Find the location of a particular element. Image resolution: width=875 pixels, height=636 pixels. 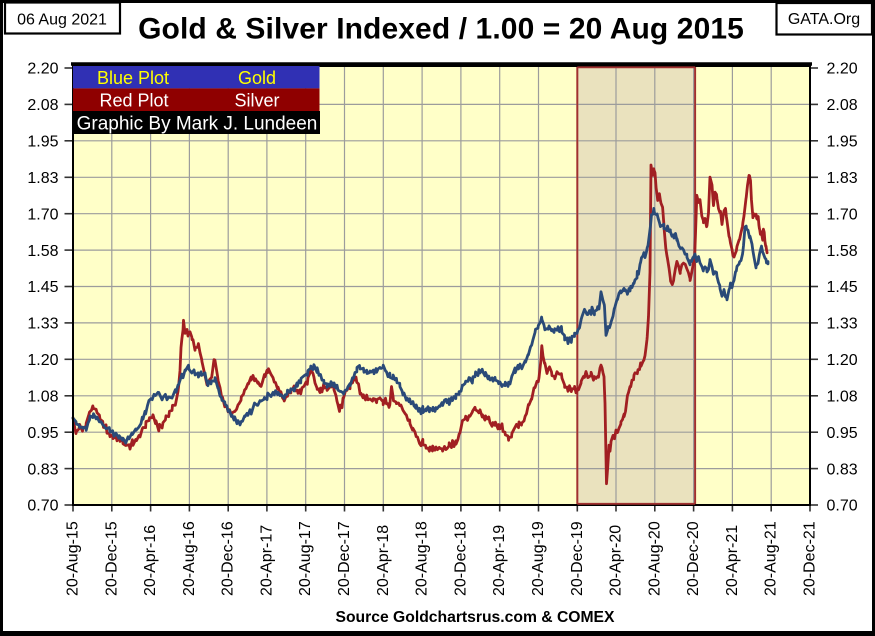

svg-text: 20-Aug-17 is located at coordinates (305, 558).